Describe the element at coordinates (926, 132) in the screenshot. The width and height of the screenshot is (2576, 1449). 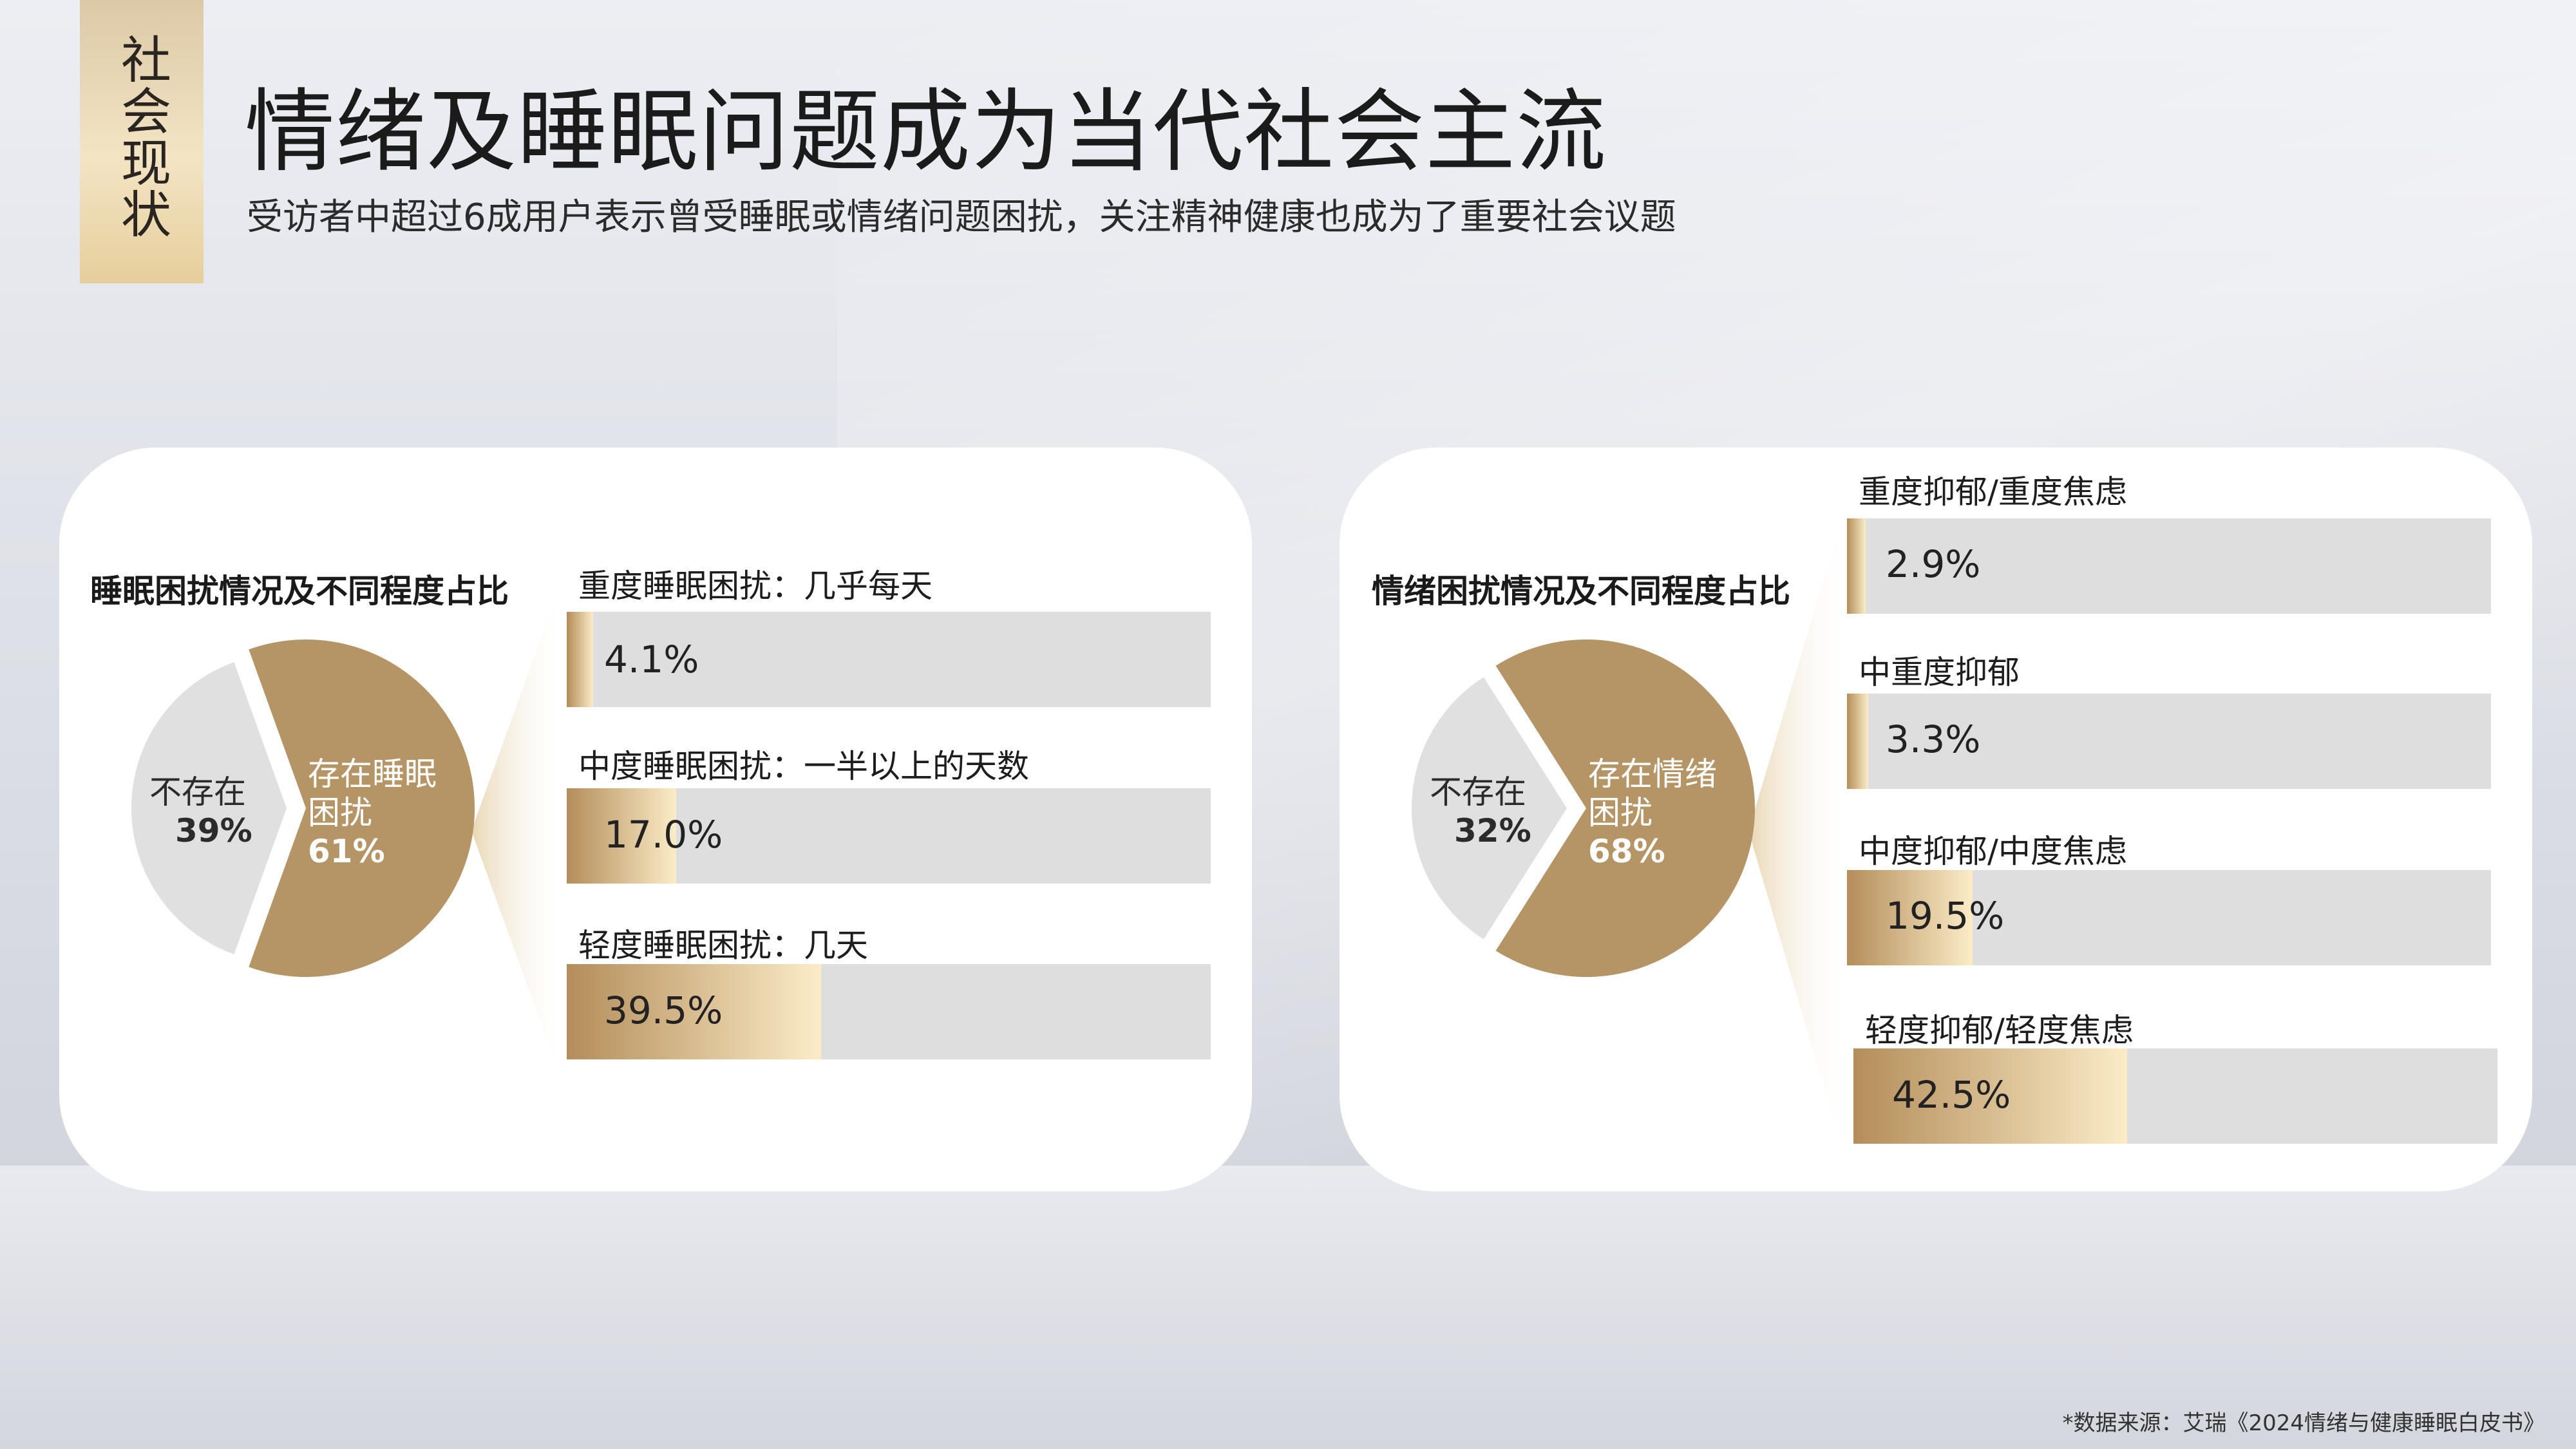
I see `page-title: 情绪及睡眠问题成为当代社会主流` at that location.